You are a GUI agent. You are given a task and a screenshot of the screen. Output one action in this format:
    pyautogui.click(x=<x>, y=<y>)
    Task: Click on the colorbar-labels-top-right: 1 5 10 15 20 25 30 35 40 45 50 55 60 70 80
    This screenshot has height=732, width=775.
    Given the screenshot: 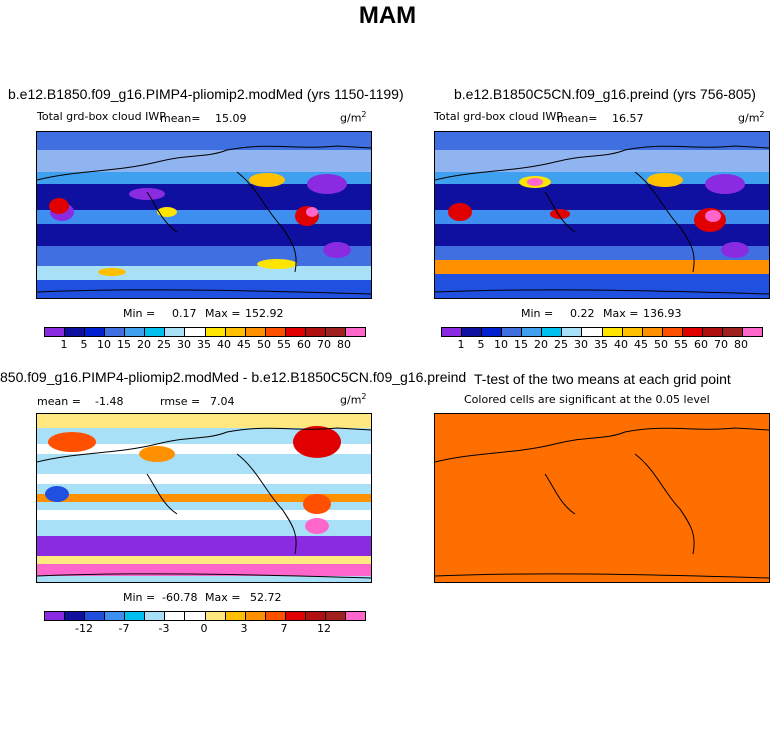 What is the action you would take?
    pyautogui.click(x=601, y=344)
    